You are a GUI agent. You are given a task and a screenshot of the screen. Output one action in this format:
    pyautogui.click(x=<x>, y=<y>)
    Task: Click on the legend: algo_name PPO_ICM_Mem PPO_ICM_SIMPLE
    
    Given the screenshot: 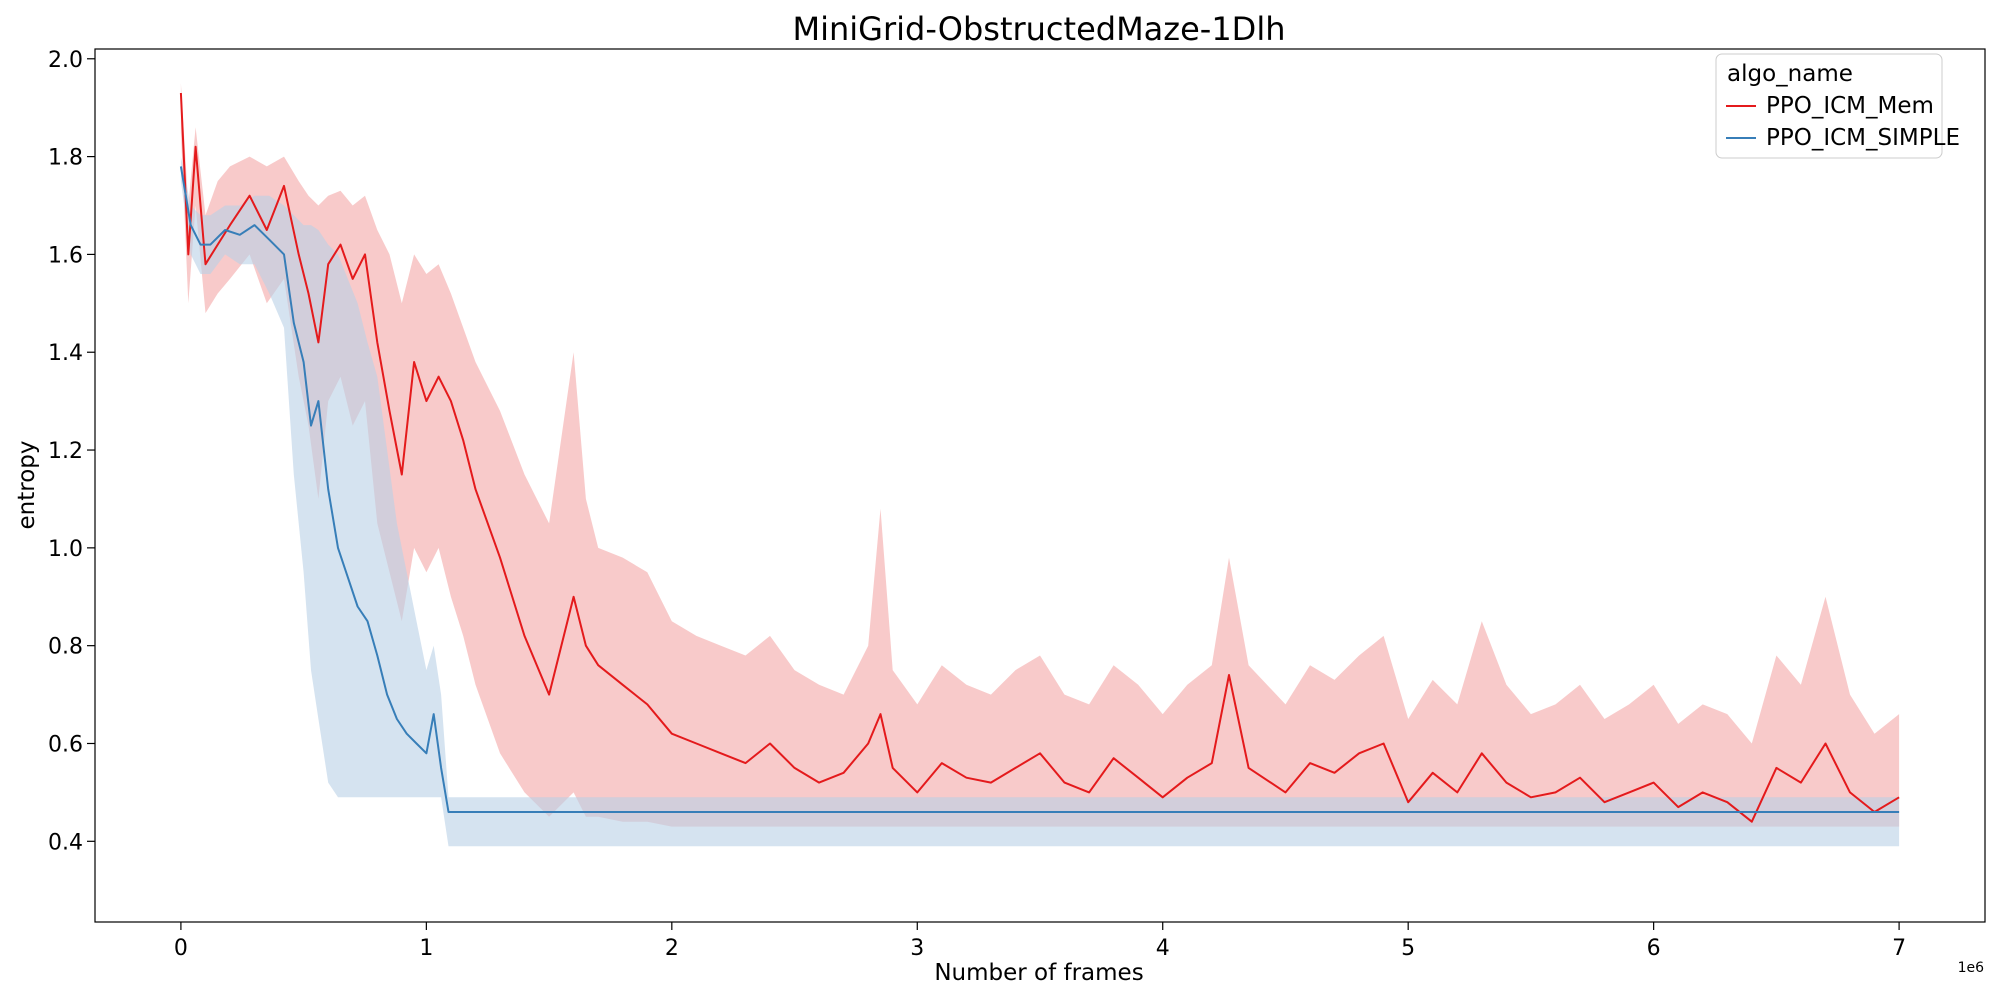 What is the action you would take?
    pyautogui.click(x=1837, y=106)
    